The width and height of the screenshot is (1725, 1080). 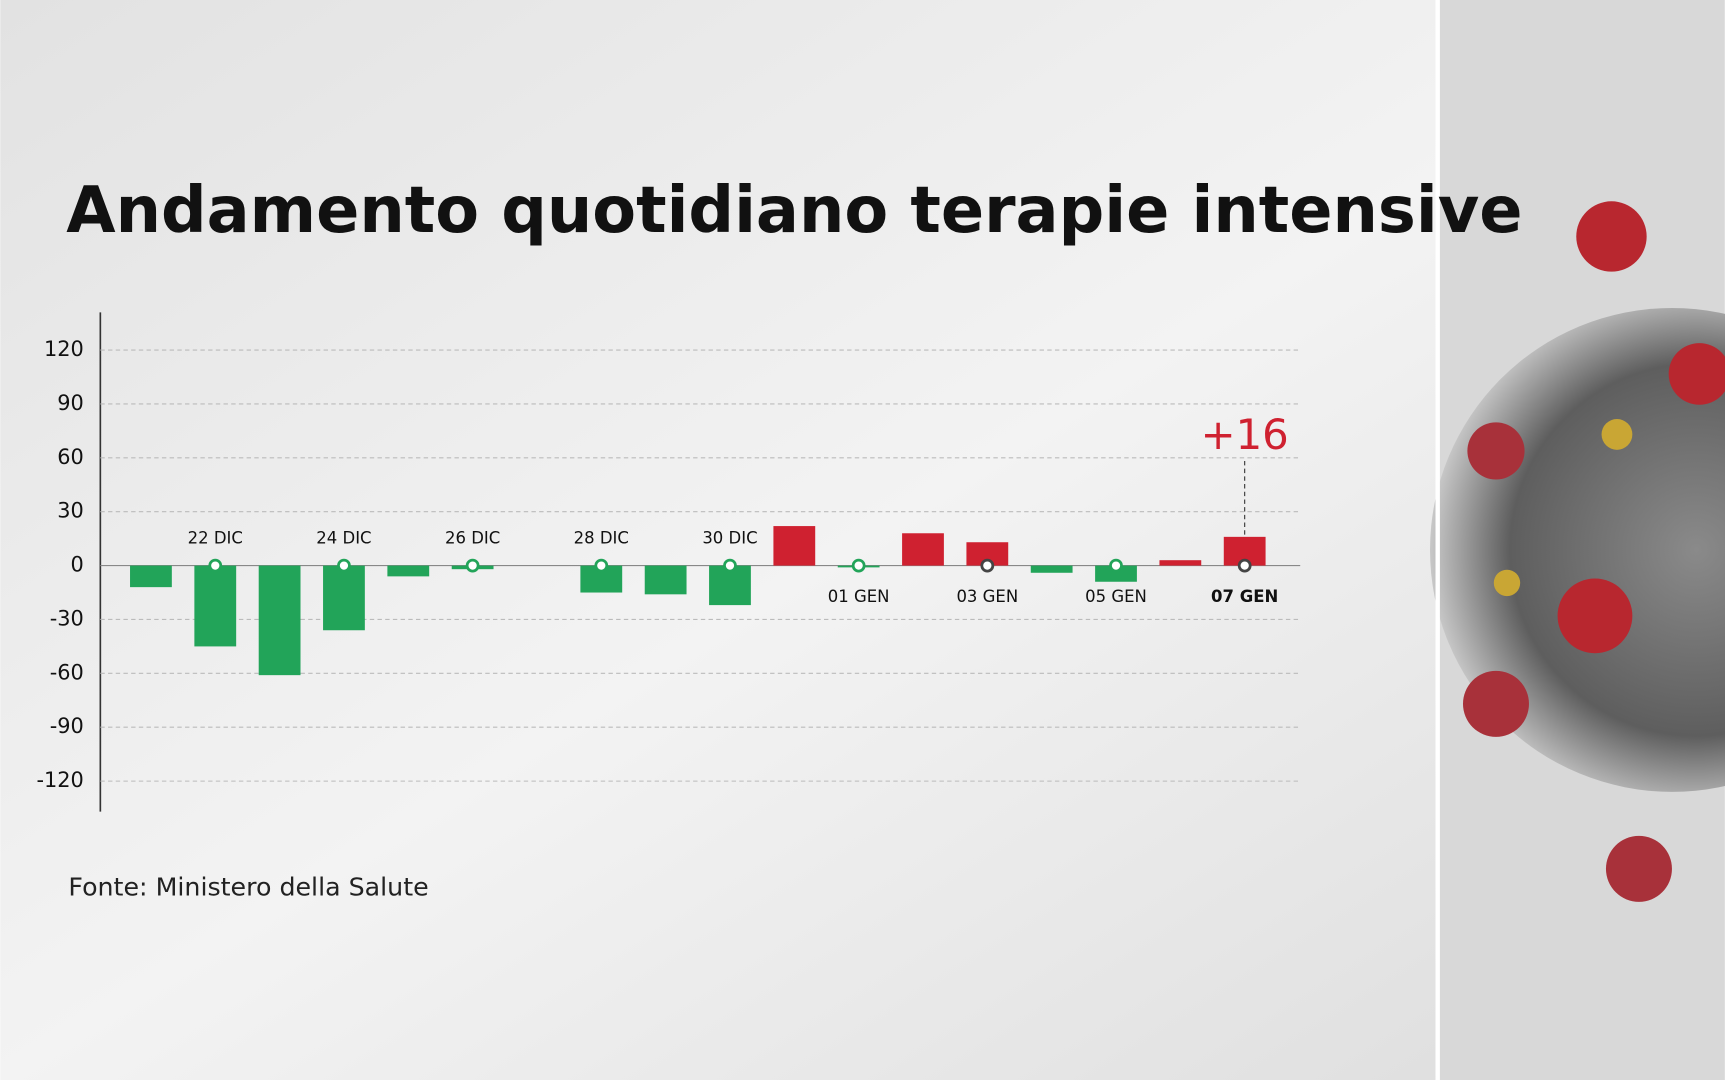 What do you see at coordinates (794, 211) in the screenshot?
I see `chart-title: Andamento quotidiano terapie intensive` at bounding box center [794, 211].